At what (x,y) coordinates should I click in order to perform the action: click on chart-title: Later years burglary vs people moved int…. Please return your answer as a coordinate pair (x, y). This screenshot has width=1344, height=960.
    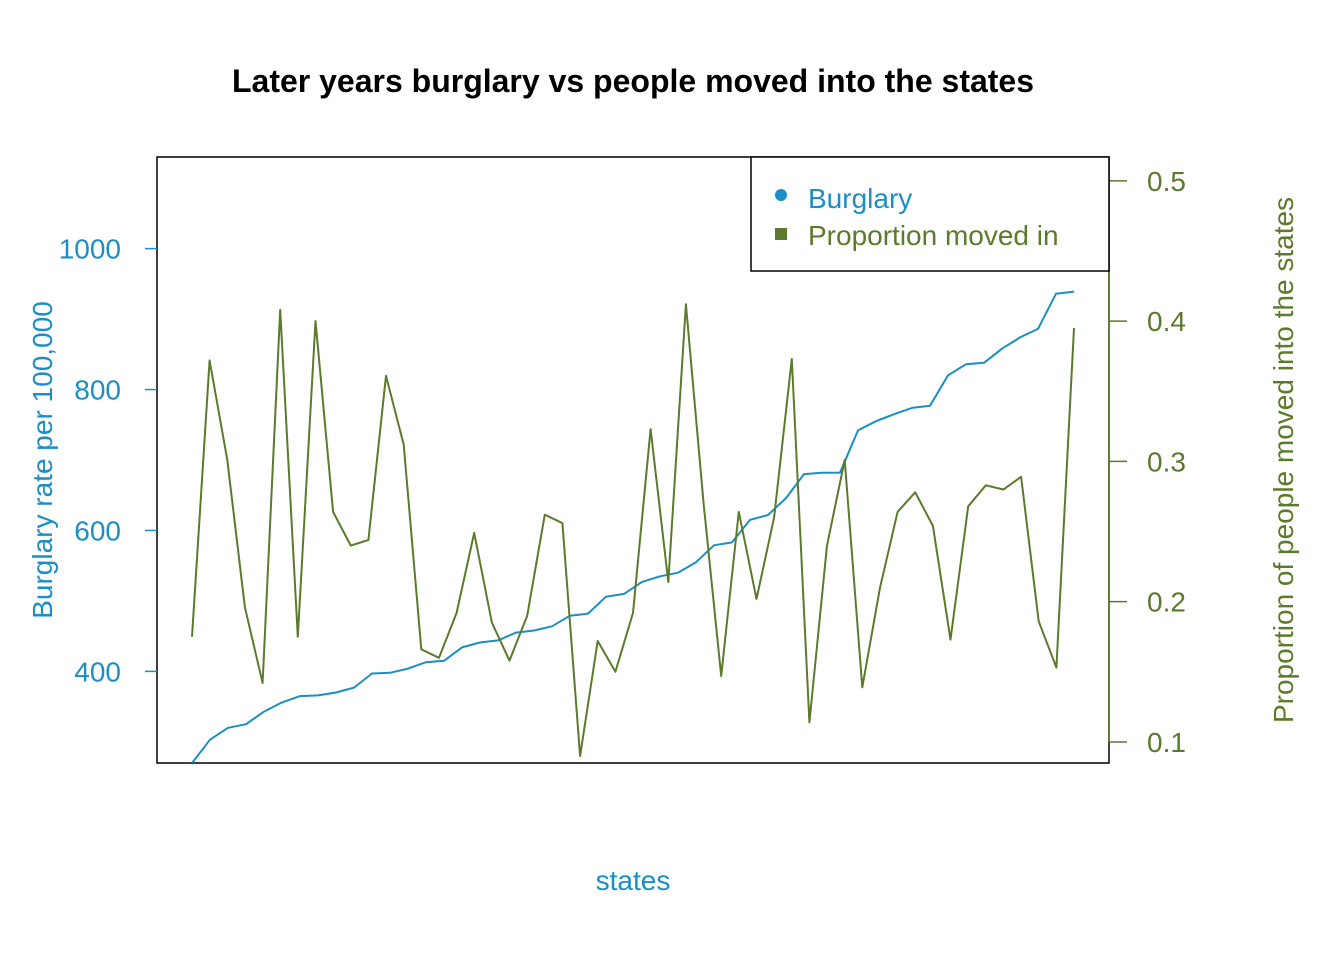
    Looking at the image, I should click on (633, 81).